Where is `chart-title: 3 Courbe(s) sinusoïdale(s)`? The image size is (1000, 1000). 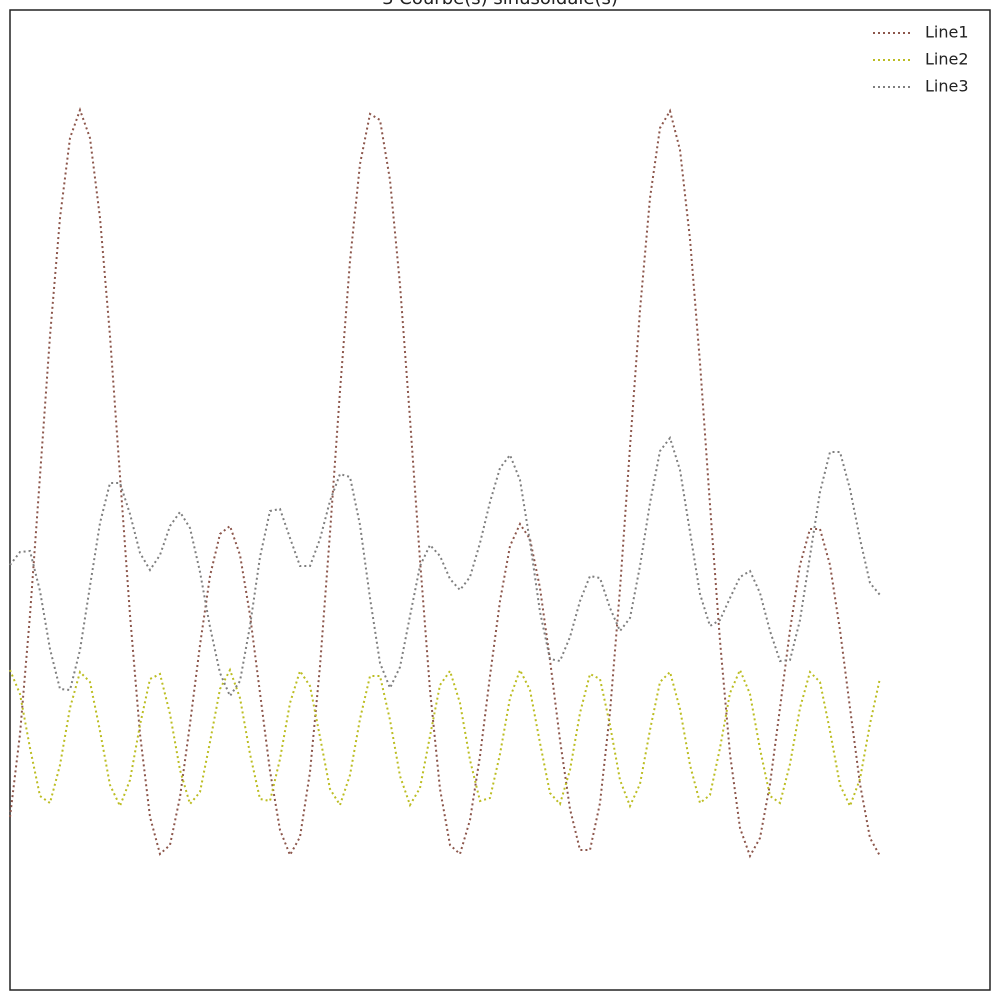
chart-title: 3 Courbe(s) sinusoïdale(s) is located at coordinates (500, 4).